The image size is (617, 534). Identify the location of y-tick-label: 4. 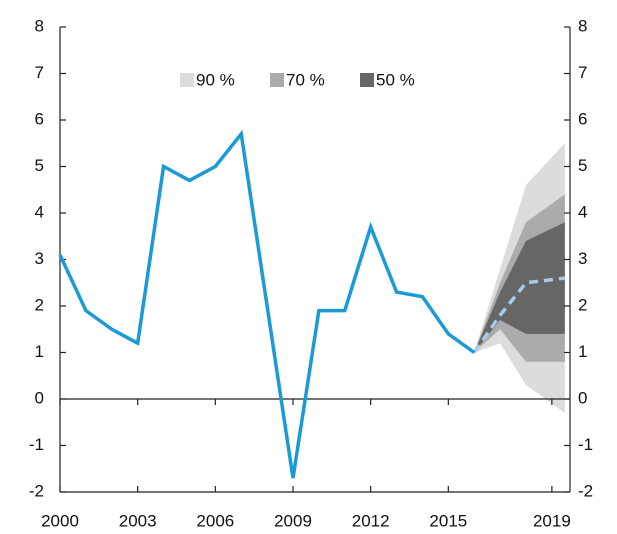
(39, 211).